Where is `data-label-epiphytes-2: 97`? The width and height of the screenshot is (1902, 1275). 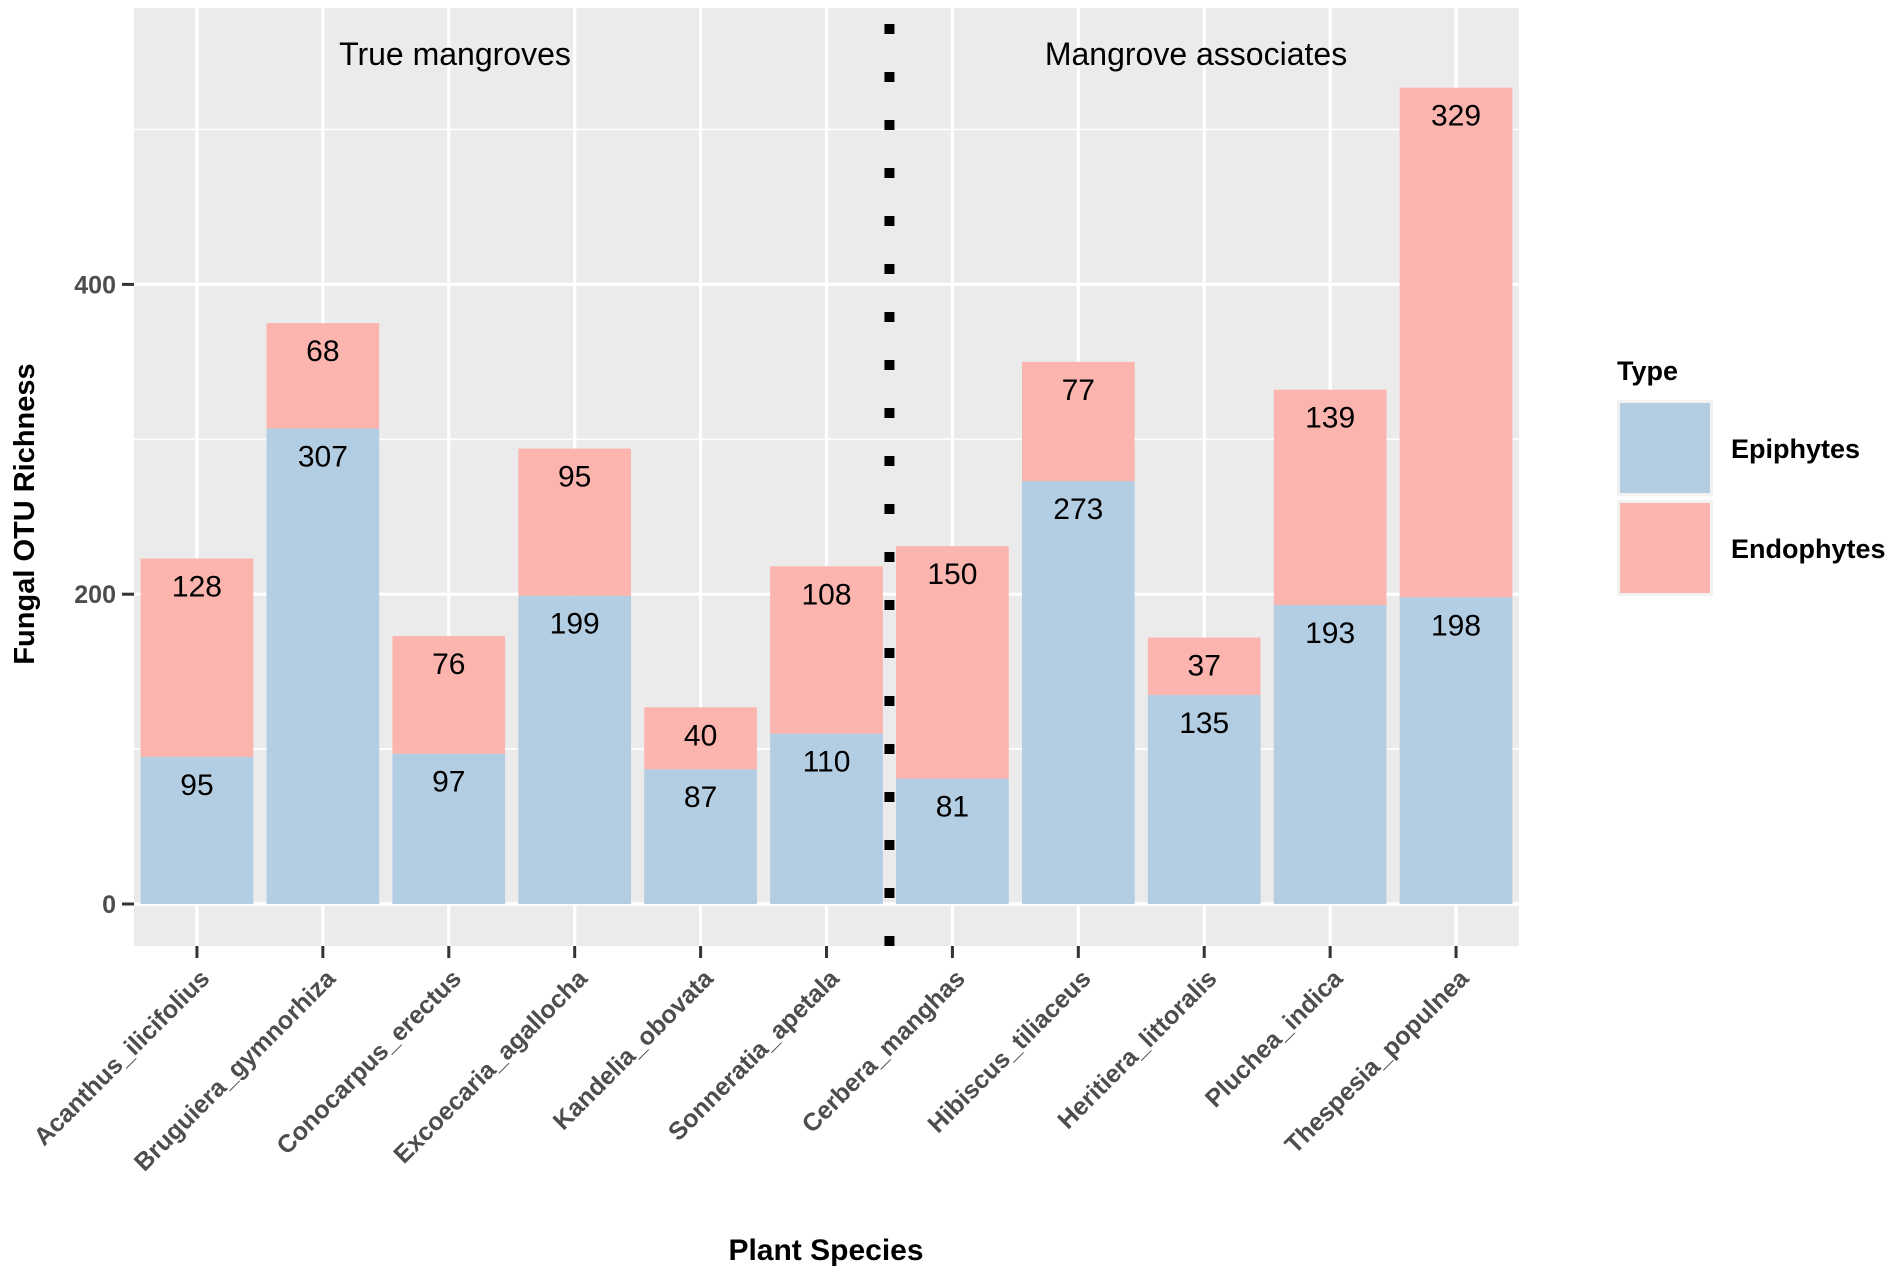 data-label-epiphytes-2: 97 is located at coordinates (448, 782).